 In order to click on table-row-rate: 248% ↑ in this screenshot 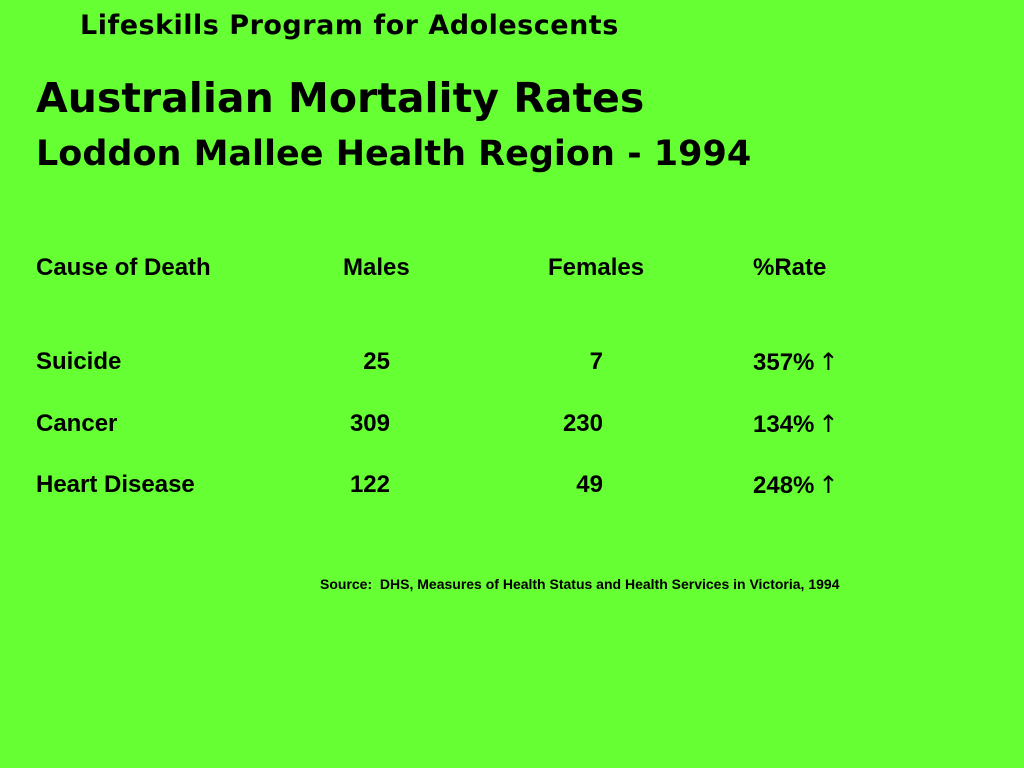, I will do `click(796, 485)`.